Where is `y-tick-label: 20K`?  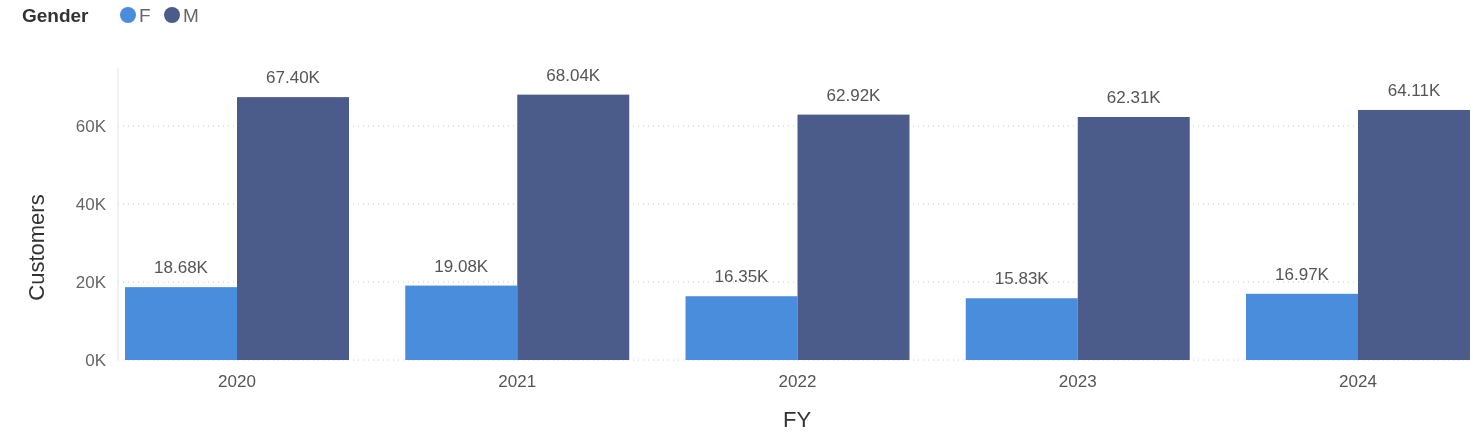 y-tick-label: 20K is located at coordinates (91, 282).